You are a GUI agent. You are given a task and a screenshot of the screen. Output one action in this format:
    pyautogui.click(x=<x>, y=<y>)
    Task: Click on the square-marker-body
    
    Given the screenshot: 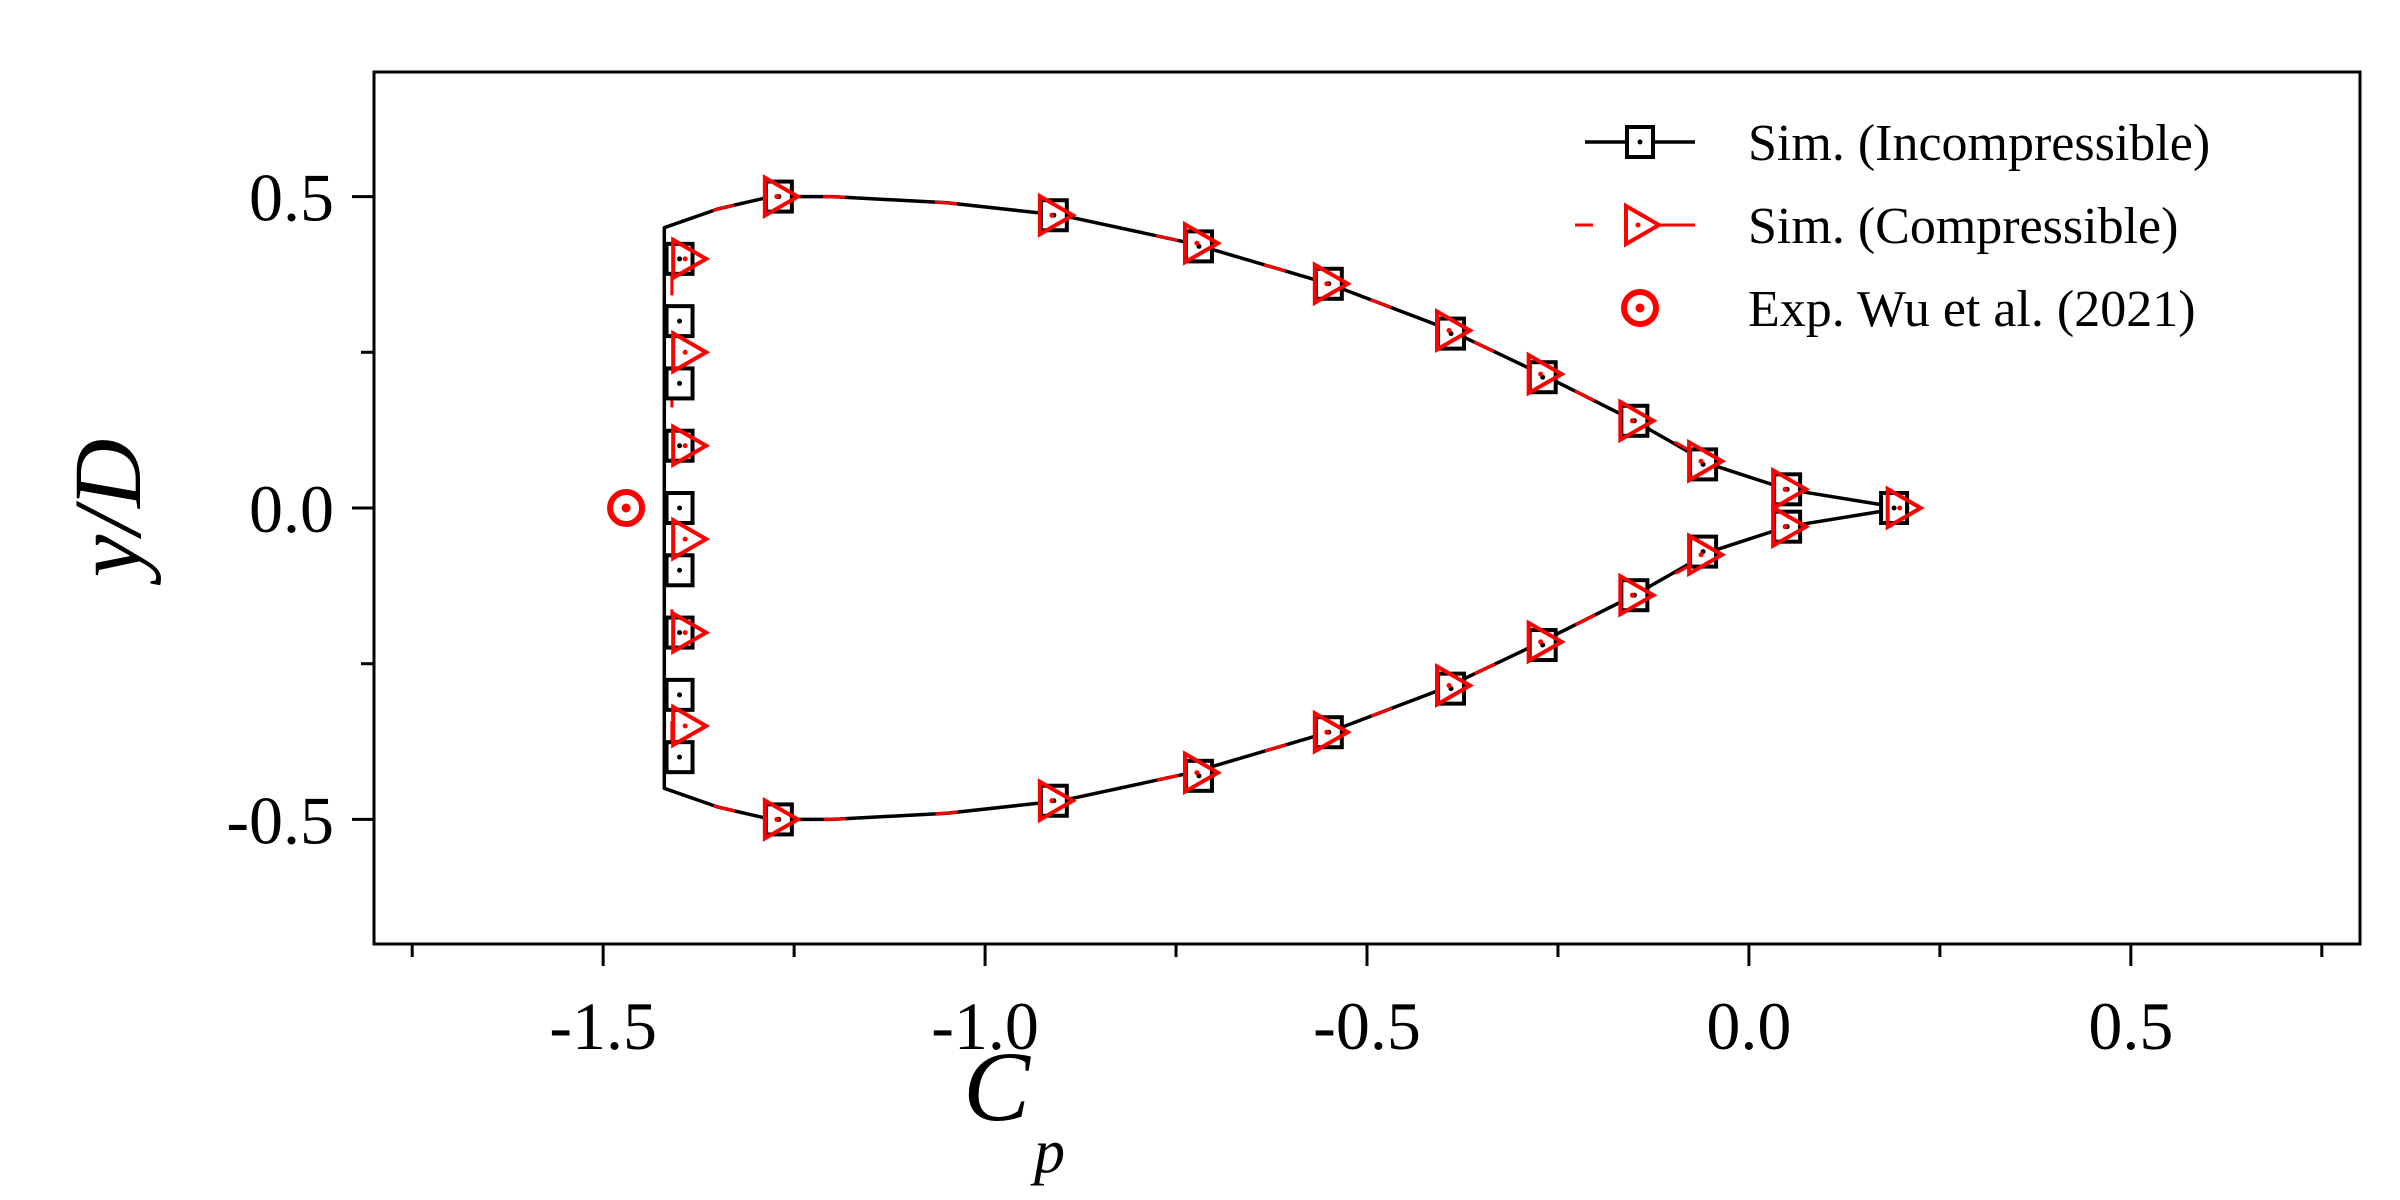 What is the action you would take?
    pyautogui.click(x=679, y=321)
    